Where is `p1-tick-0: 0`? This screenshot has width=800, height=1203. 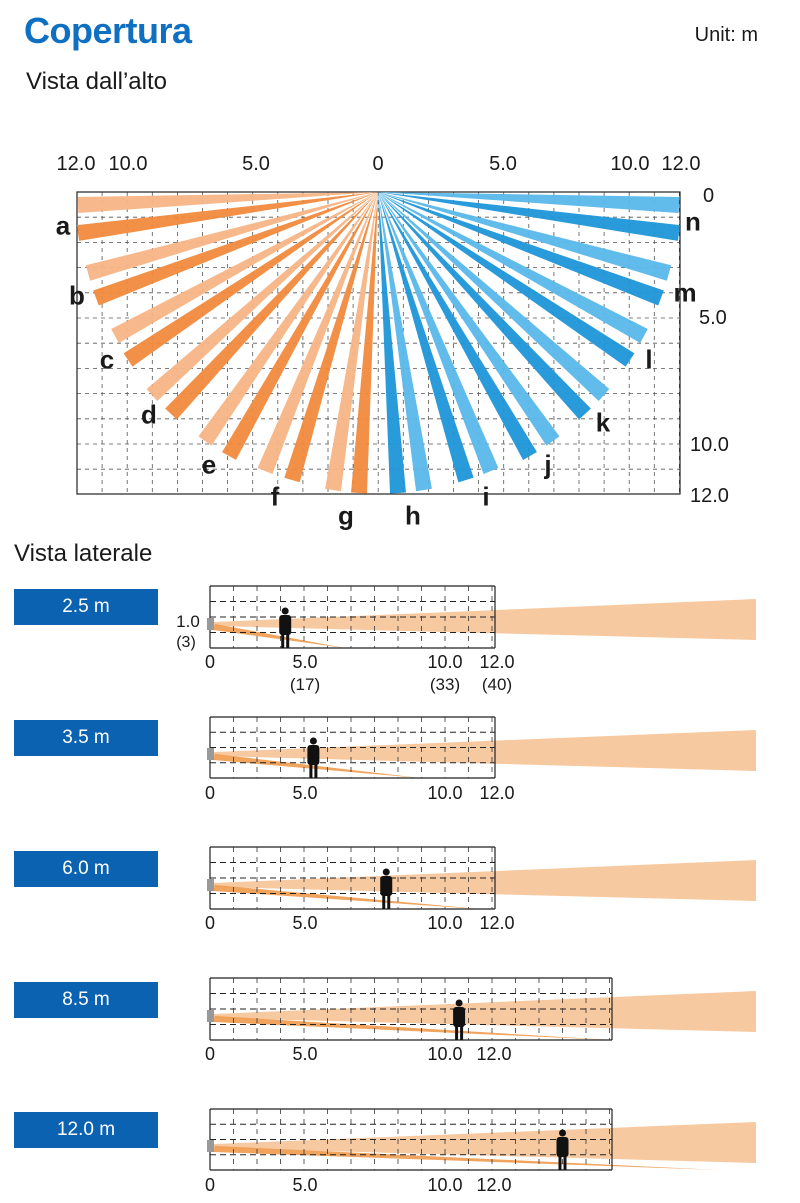 p1-tick-0: 0 is located at coordinates (210, 662).